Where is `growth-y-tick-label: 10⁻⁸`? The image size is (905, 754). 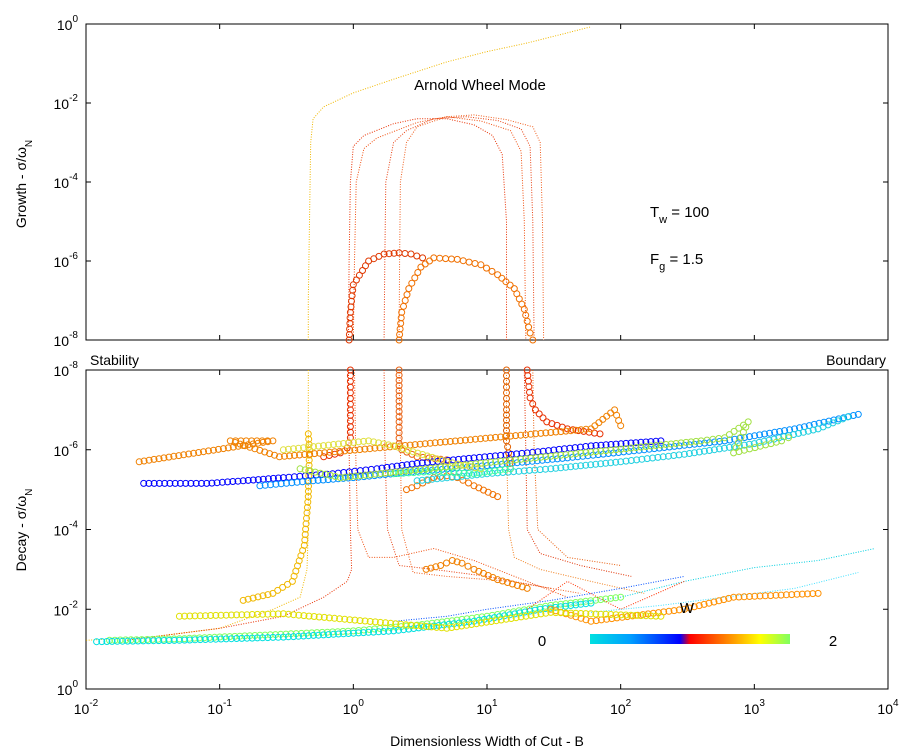 growth-y-tick-label: 10⁻⁸ is located at coordinates (66, 339).